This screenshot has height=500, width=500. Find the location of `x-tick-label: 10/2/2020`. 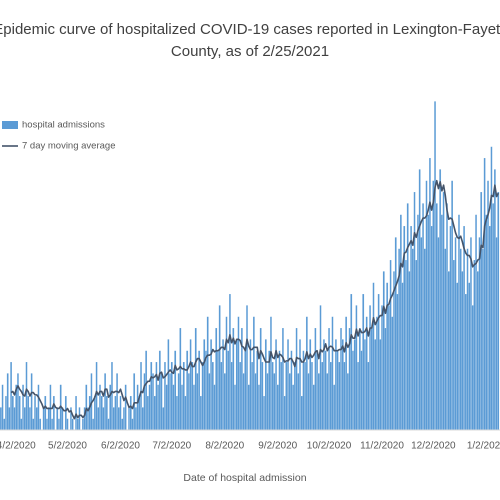

x-tick-label: 10/2/2020 is located at coordinates (329, 446).